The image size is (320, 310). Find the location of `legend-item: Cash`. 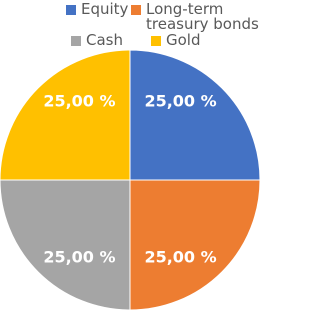

legend-item: Cash is located at coordinates (97, 40).